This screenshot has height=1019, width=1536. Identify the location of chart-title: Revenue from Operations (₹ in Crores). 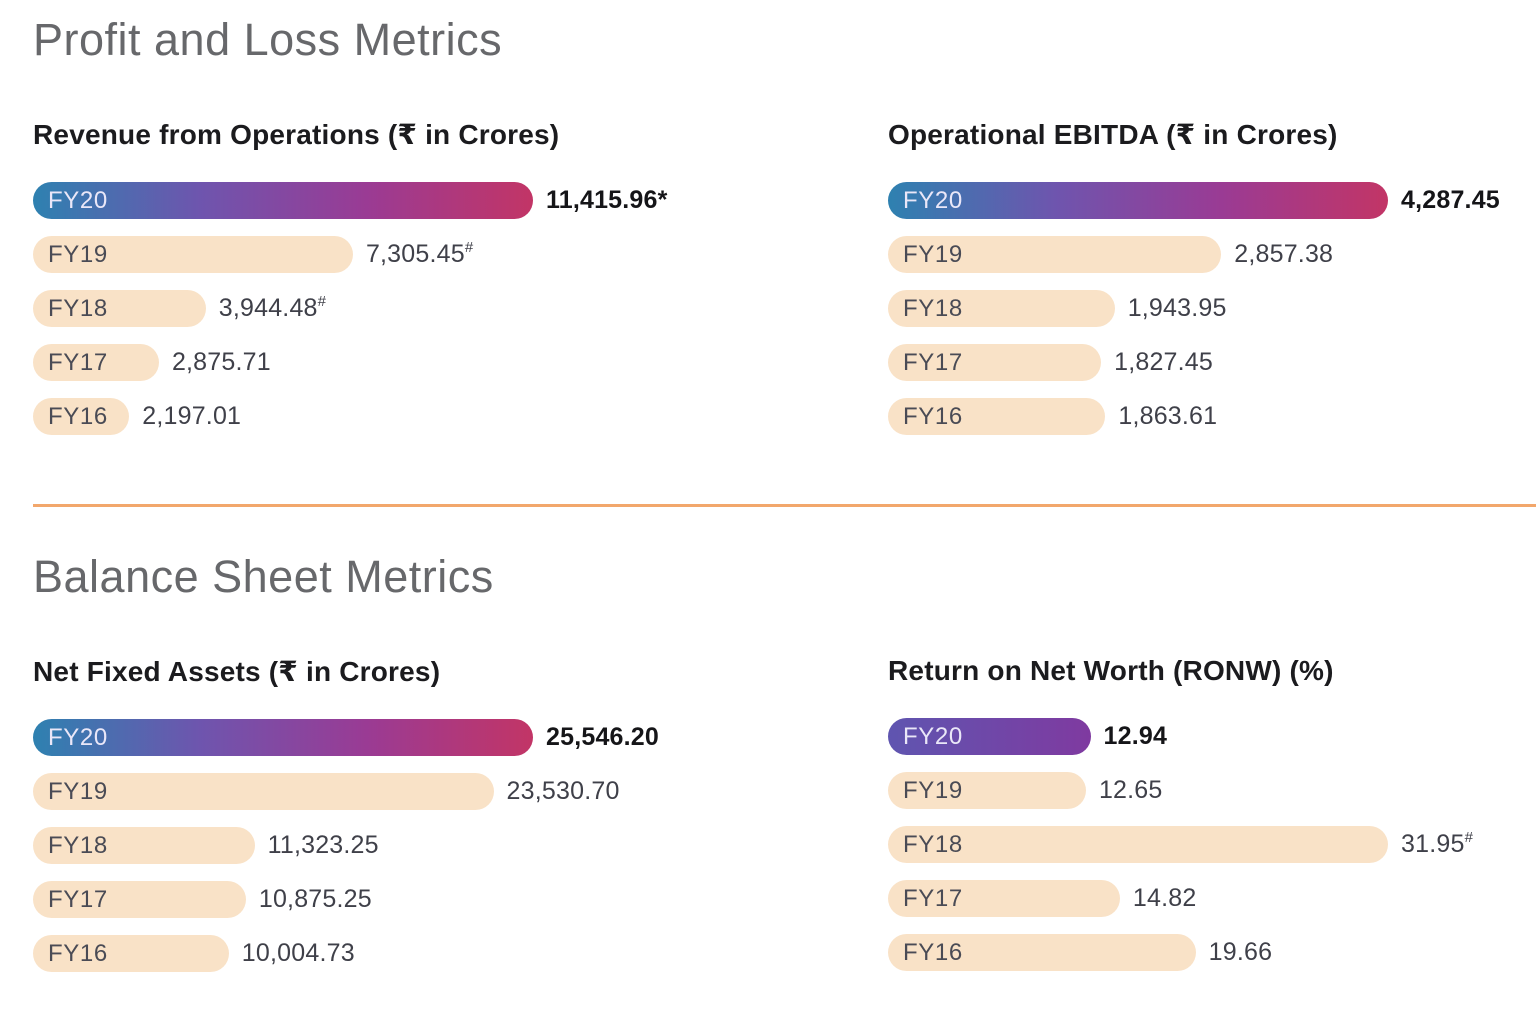
(296, 134).